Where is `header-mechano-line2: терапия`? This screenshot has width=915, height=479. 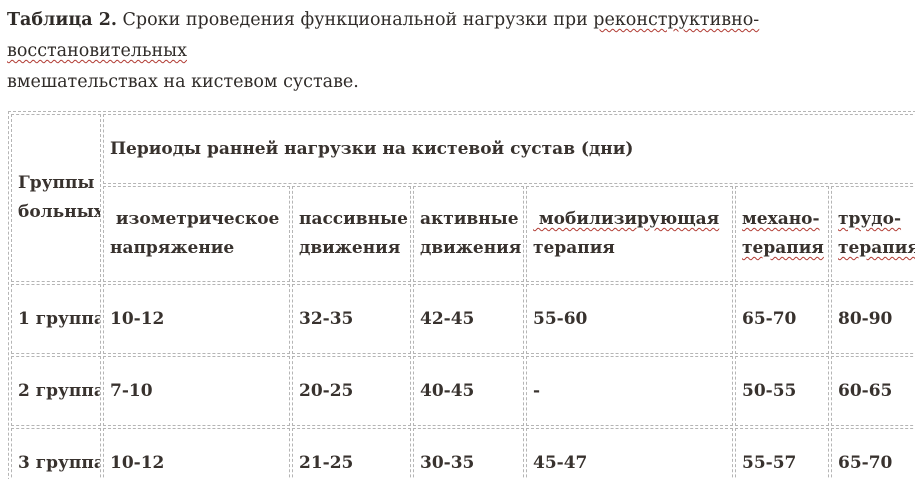 header-mechano-line2: терапия is located at coordinates (783, 248).